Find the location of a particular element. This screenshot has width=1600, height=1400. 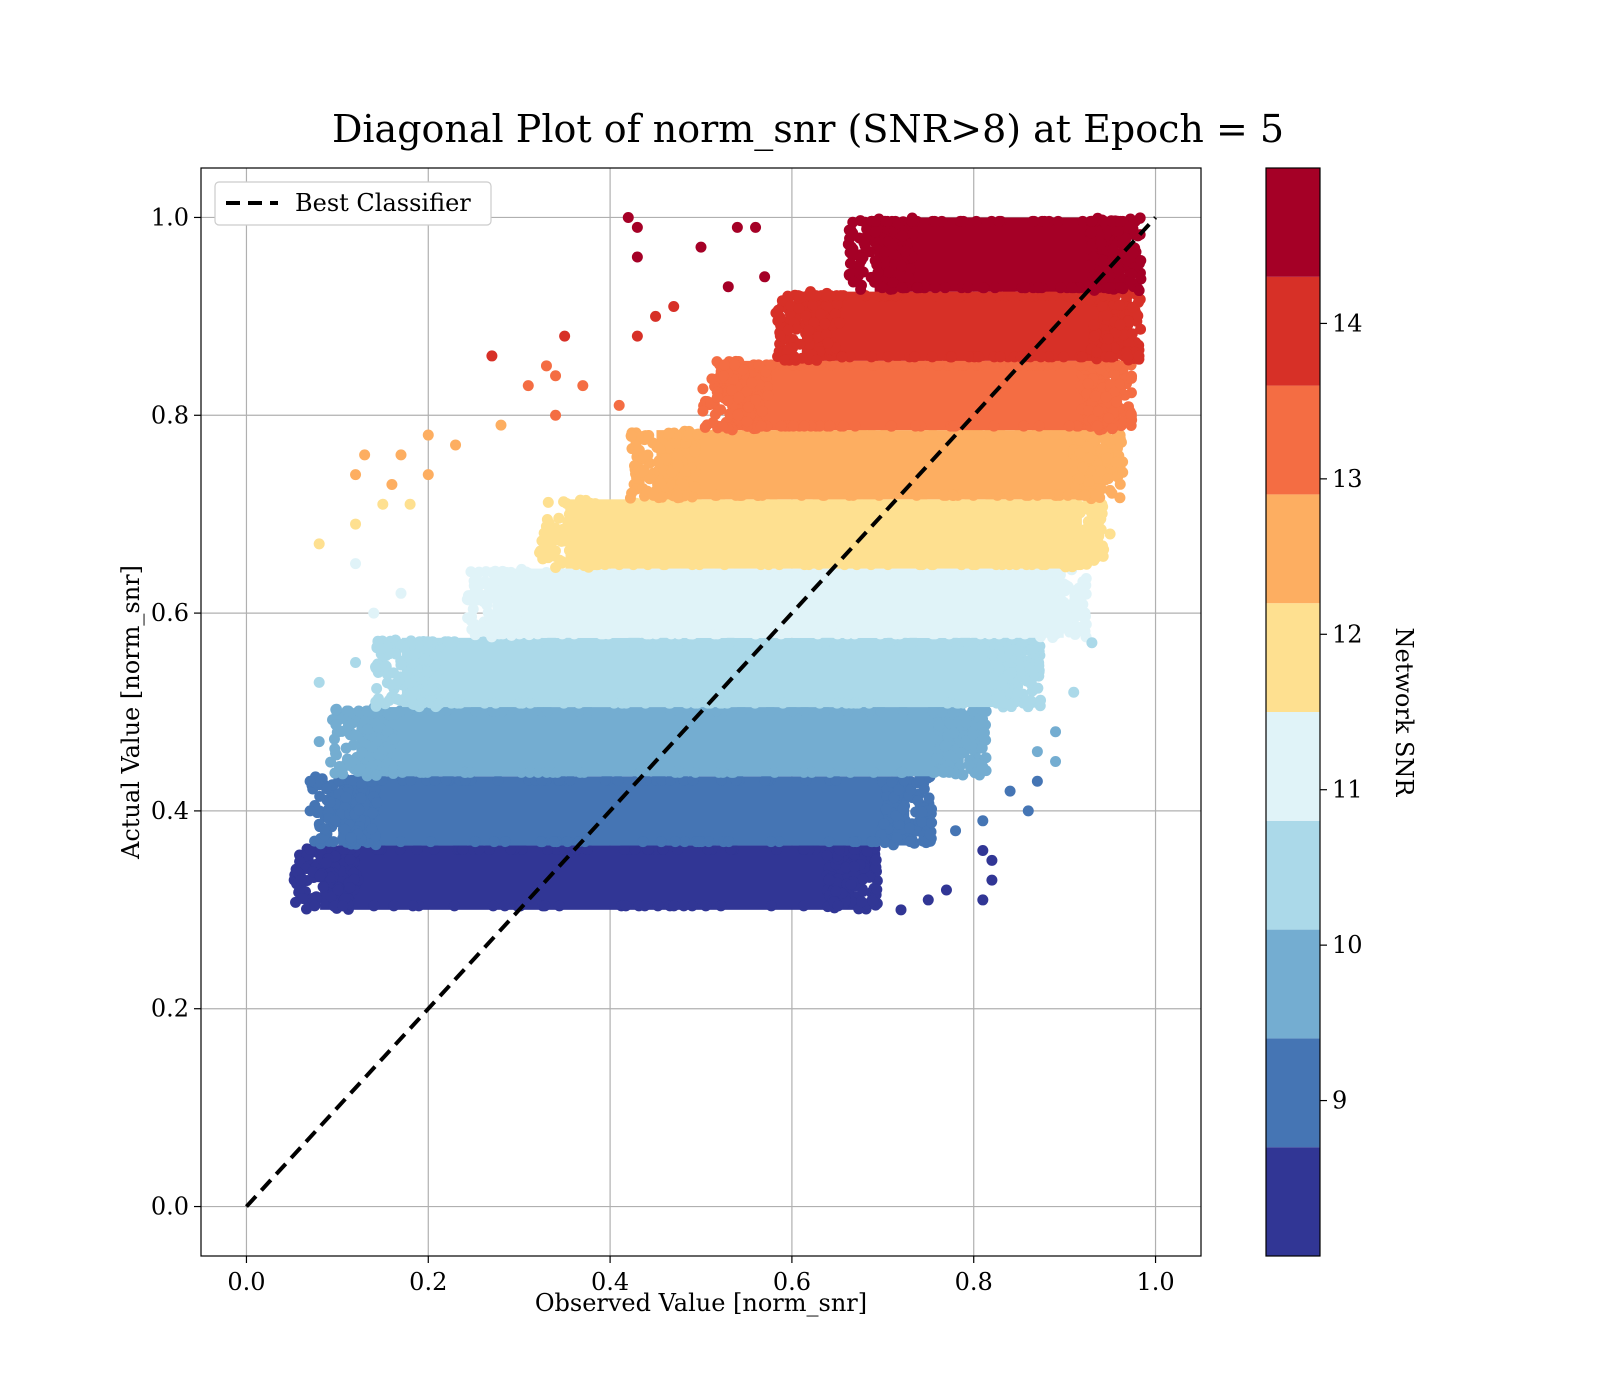

y-tick-label: 0.2 is located at coordinates (170, 1009).